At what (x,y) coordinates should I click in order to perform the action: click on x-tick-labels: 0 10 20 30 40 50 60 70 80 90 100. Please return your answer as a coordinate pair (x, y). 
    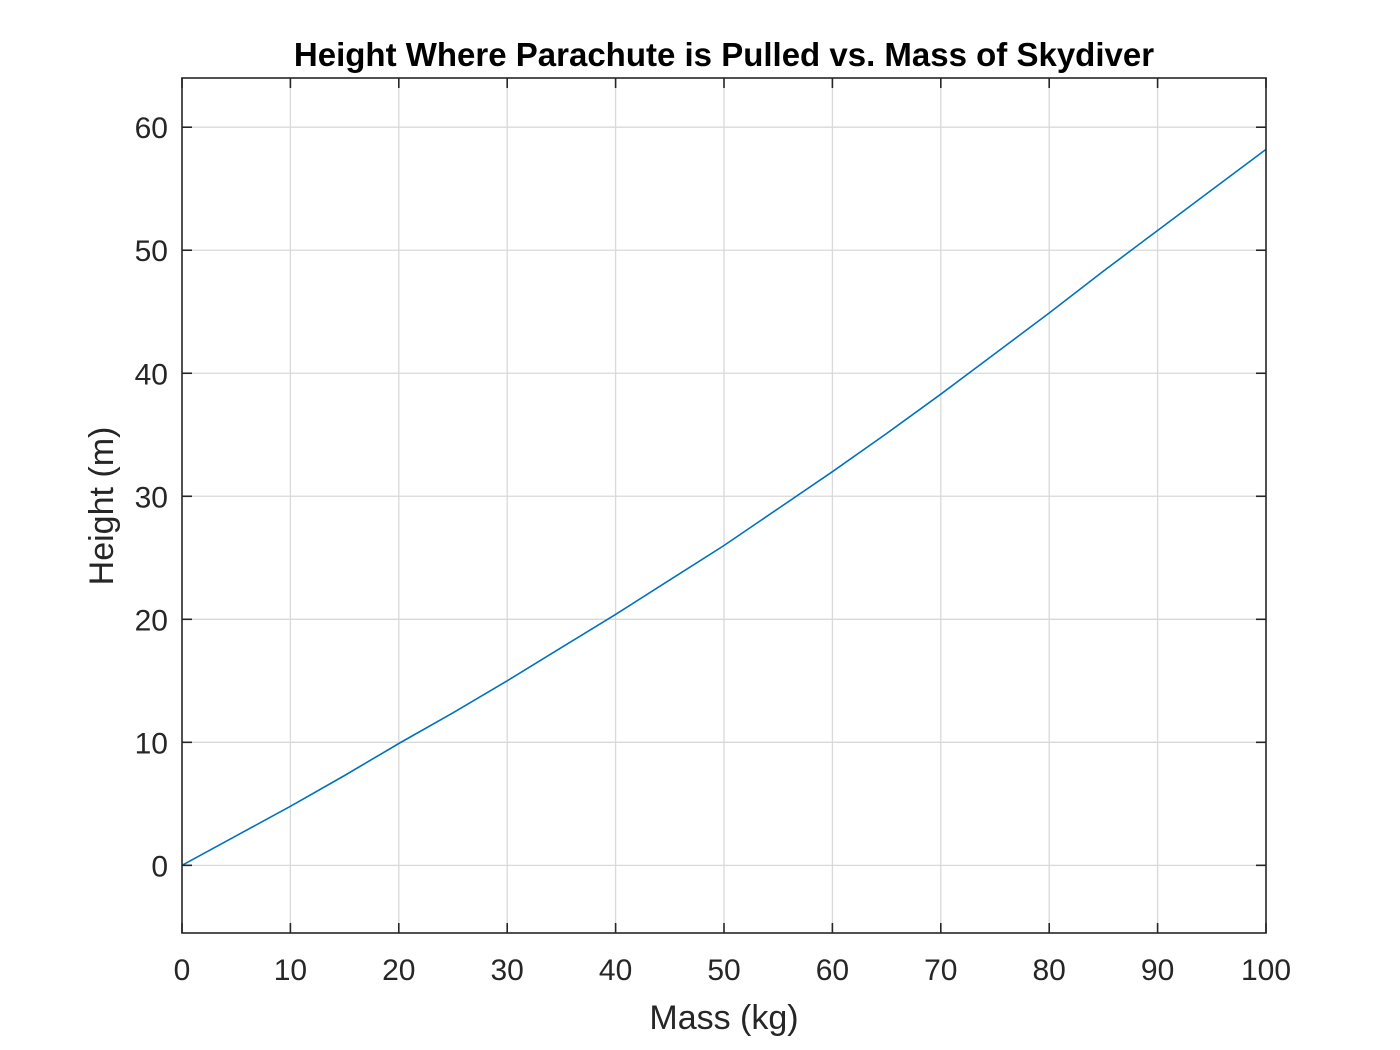
    Looking at the image, I should click on (732, 970).